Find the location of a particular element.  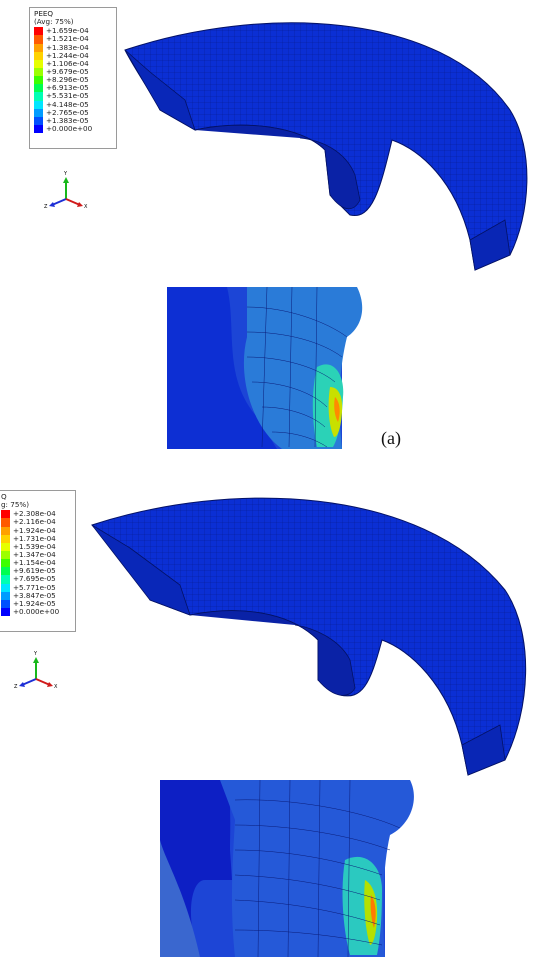

triad-a-y-label: Y is located at coordinates (65, 174).